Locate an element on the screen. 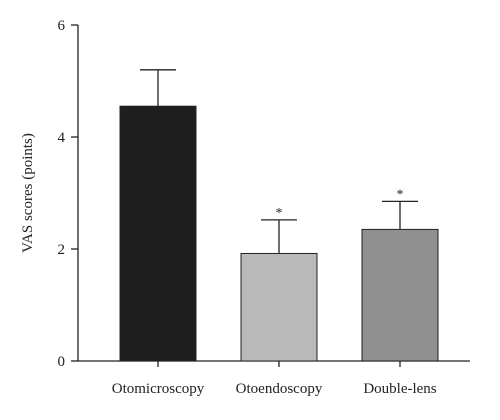 This screenshot has height=420, width=500. category-label: Otoendoscopy is located at coordinates (279, 389).